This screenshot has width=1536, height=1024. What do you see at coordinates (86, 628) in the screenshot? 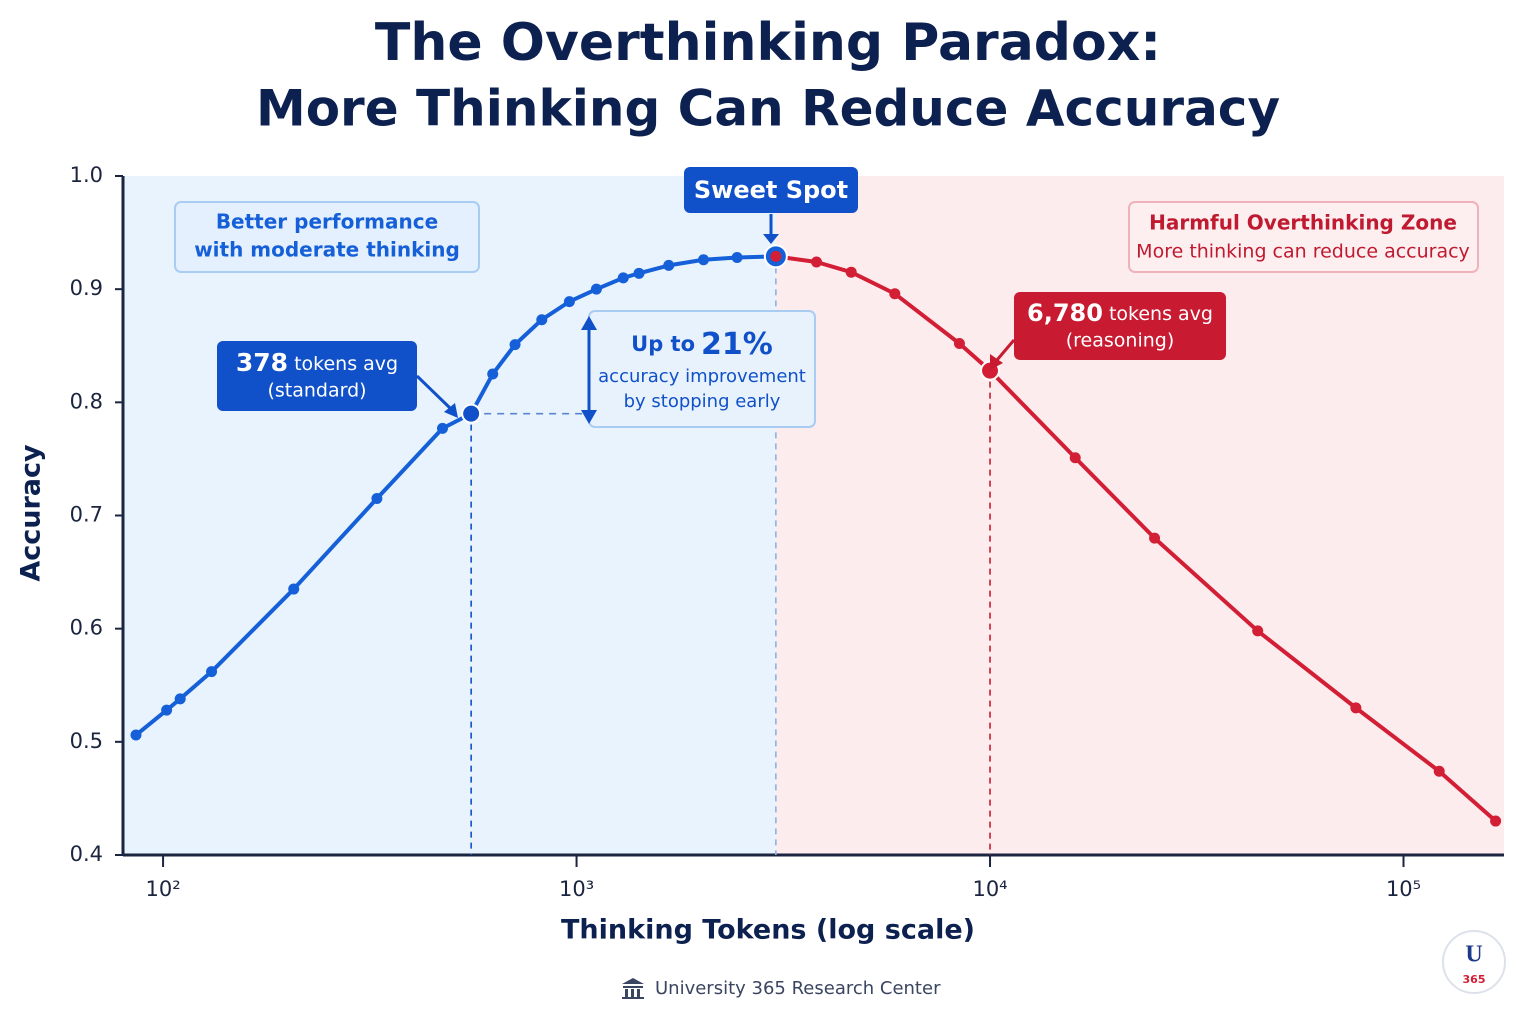
I see `y-tick-label: 0.6` at bounding box center [86, 628].